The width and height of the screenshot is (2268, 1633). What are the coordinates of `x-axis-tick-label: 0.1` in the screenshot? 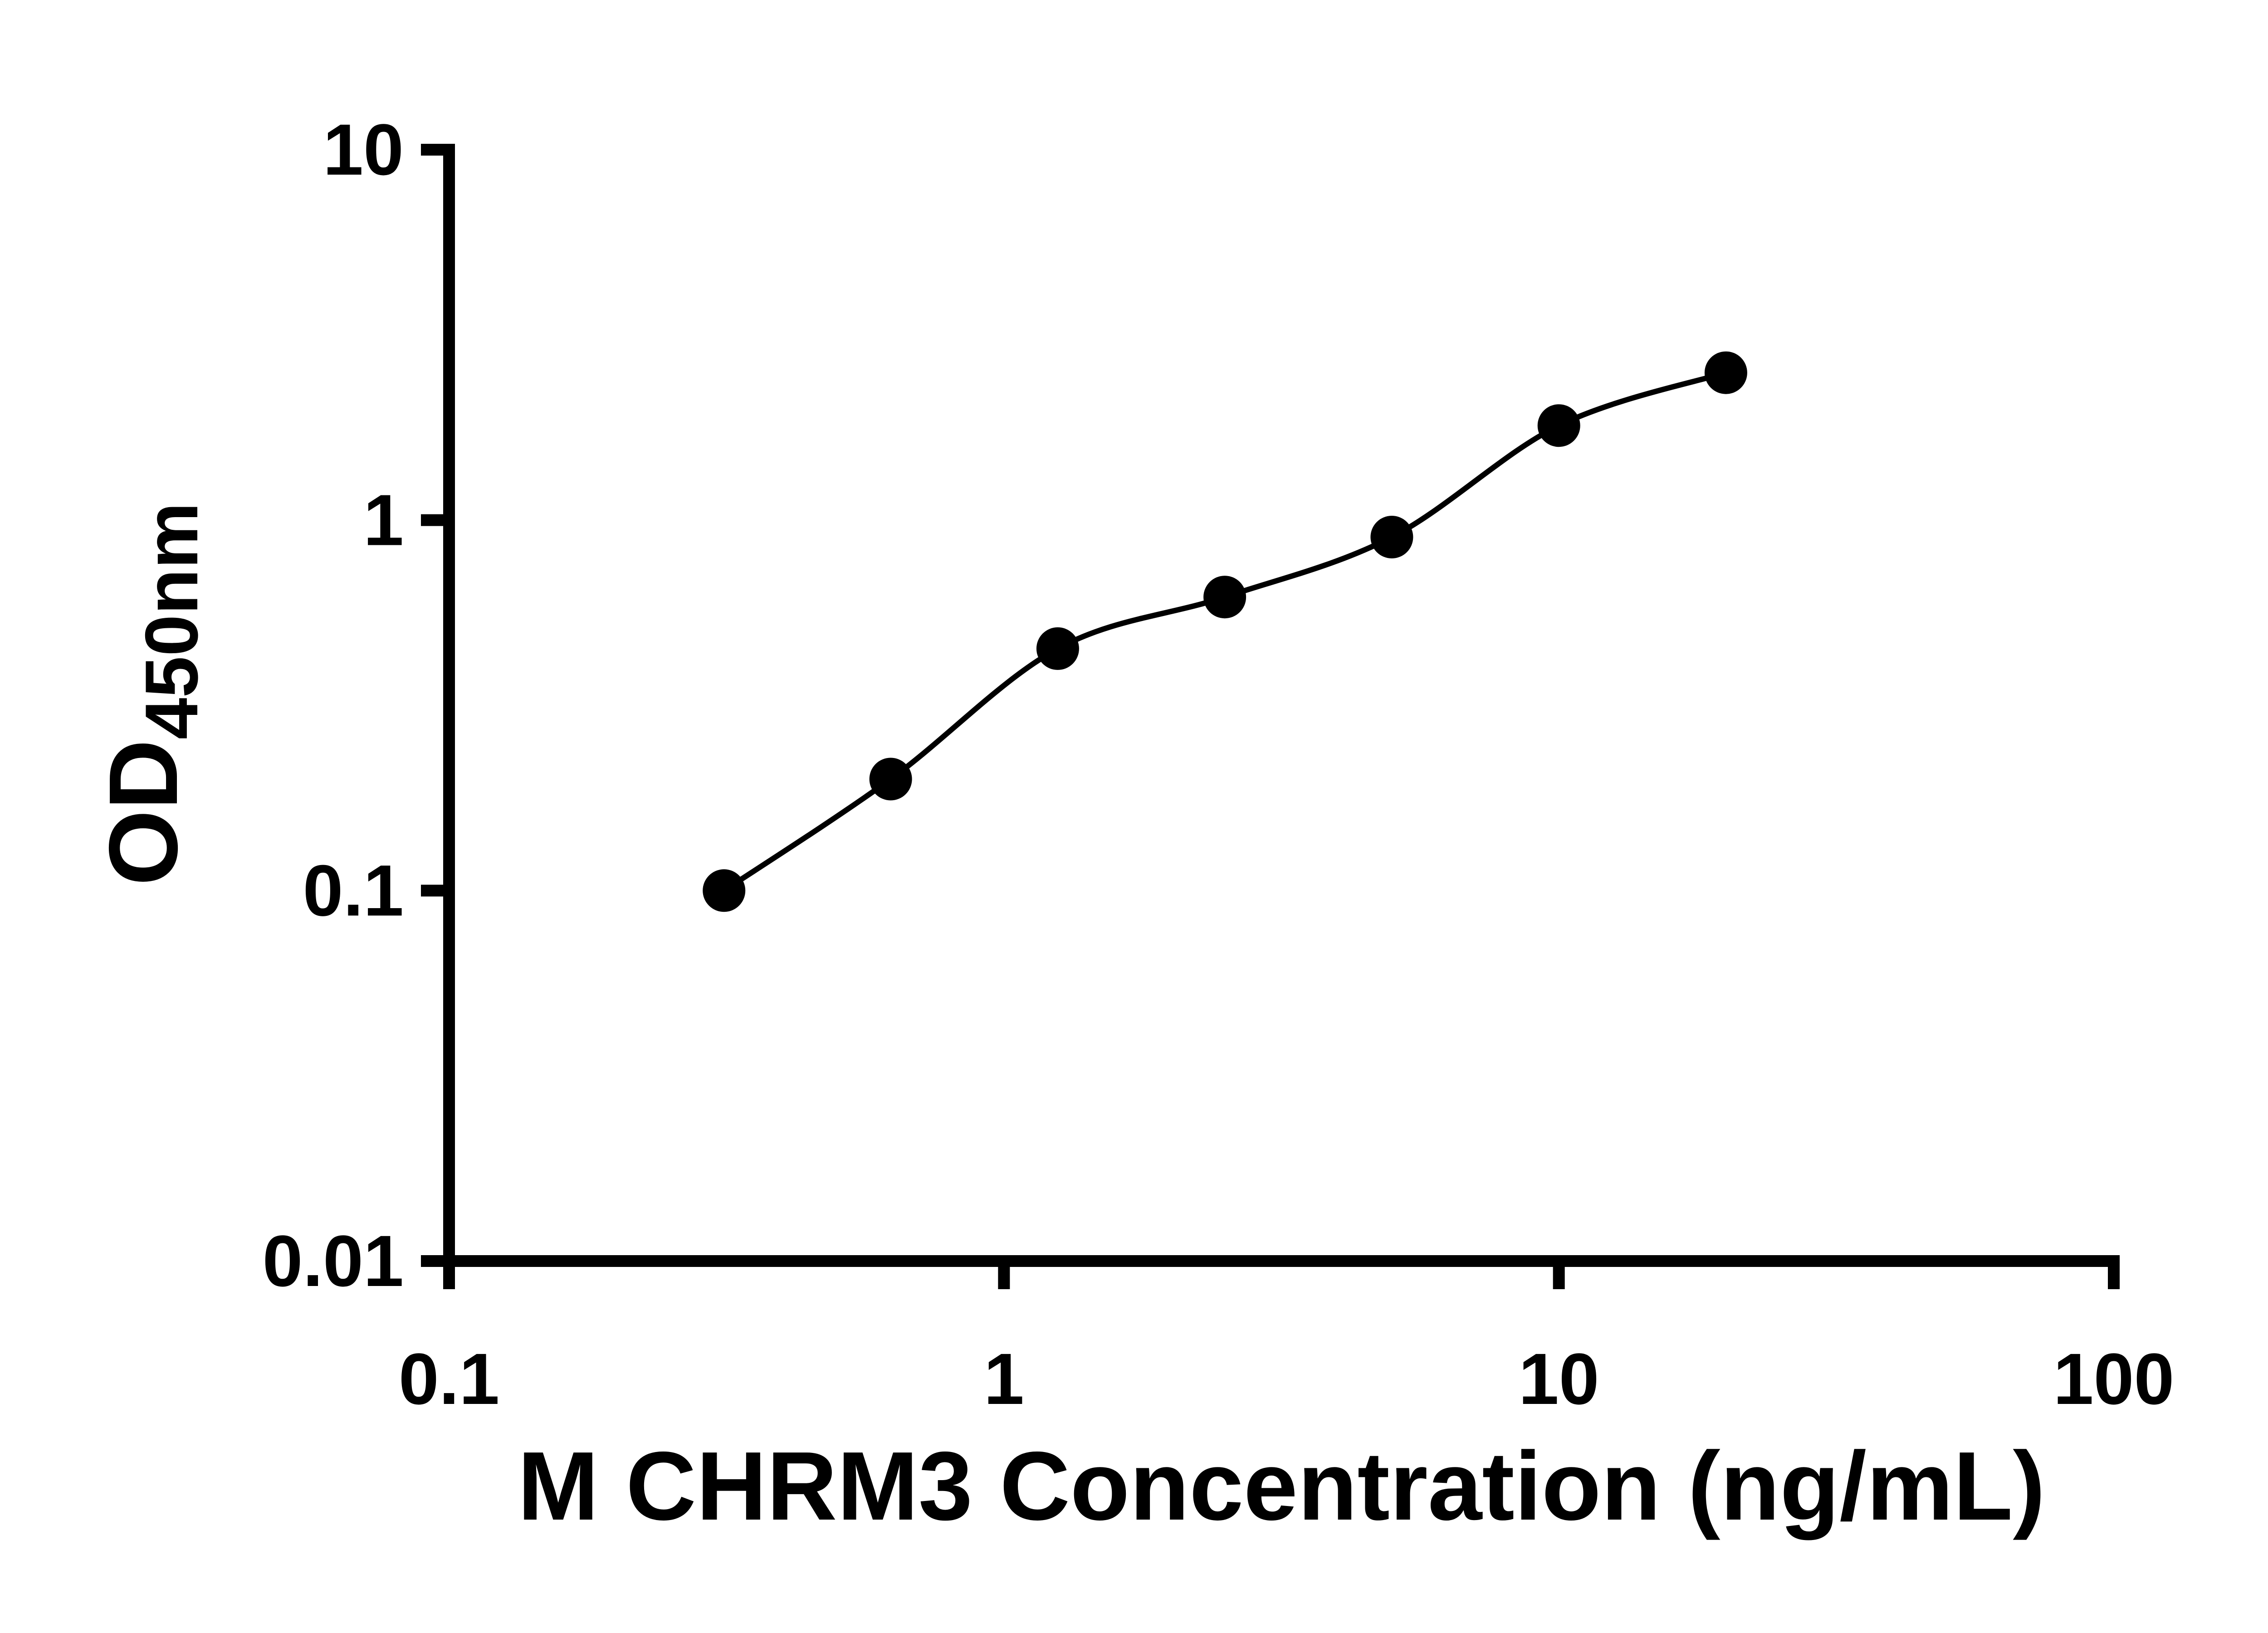 It's located at (449, 1378).